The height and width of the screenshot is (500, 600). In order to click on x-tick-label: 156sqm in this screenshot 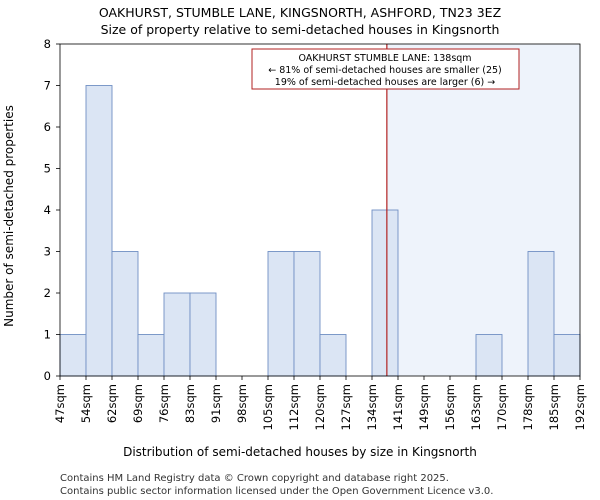, I will do `click(450, 407)`.